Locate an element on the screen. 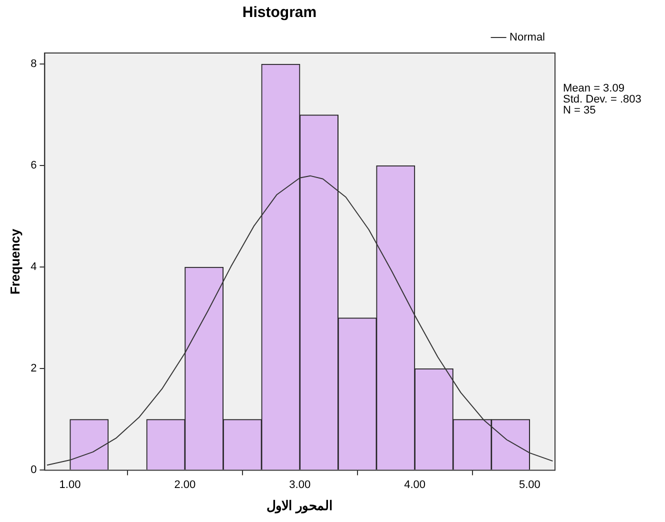 The image size is (665, 522). x-axis-title: المحور الاول is located at coordinates (300, 506).